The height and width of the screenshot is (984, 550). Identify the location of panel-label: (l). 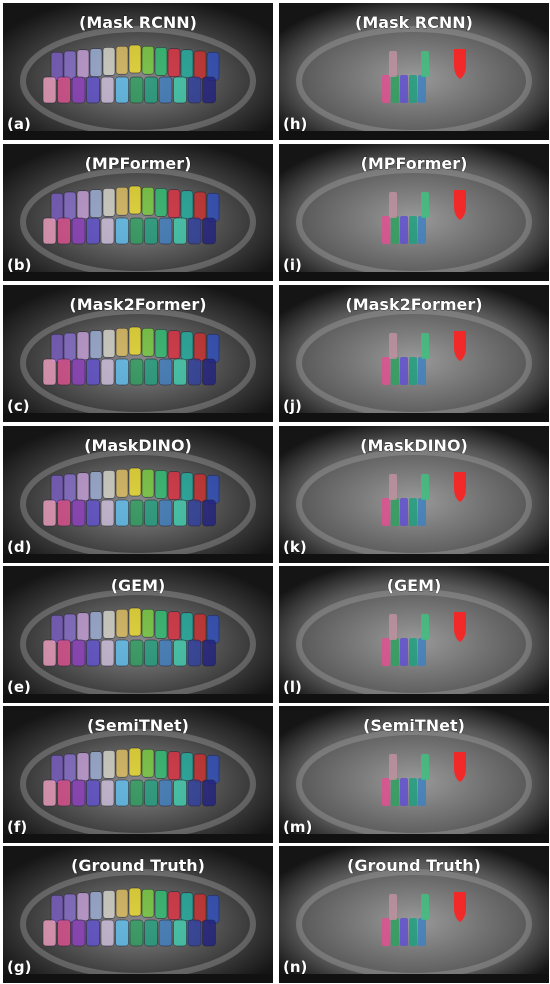
(292, 687).